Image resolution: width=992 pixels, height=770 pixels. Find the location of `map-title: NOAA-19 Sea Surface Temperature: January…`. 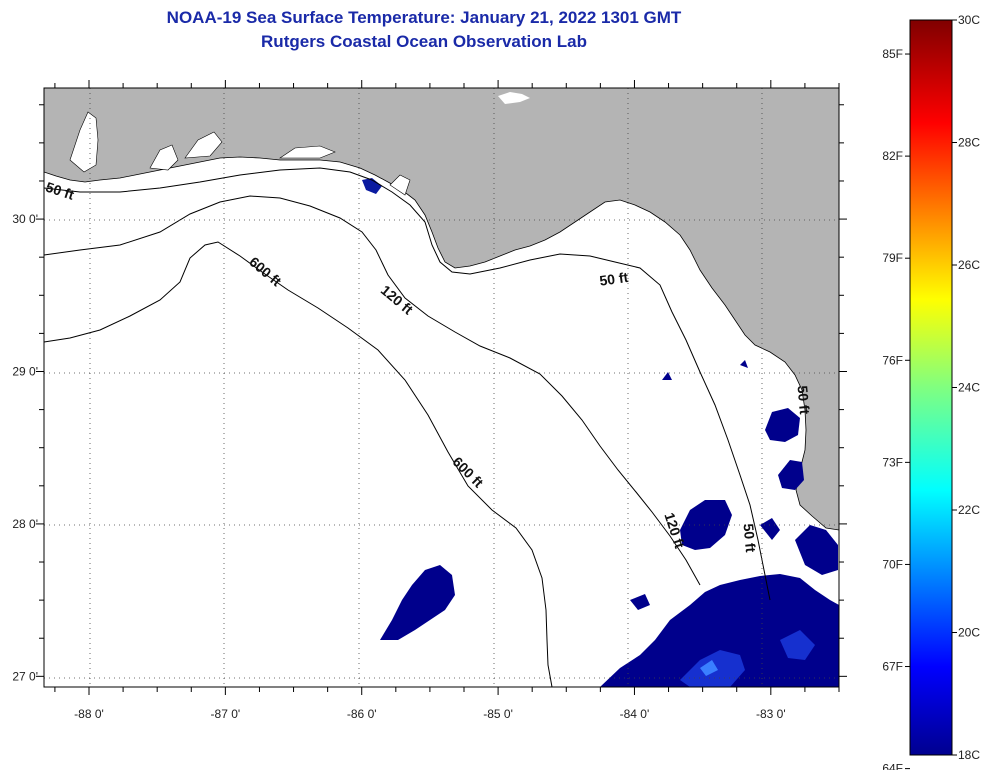

map-title: NOAA-19 Sea Surface Temperature: January… is located at coordinates (424, 17).